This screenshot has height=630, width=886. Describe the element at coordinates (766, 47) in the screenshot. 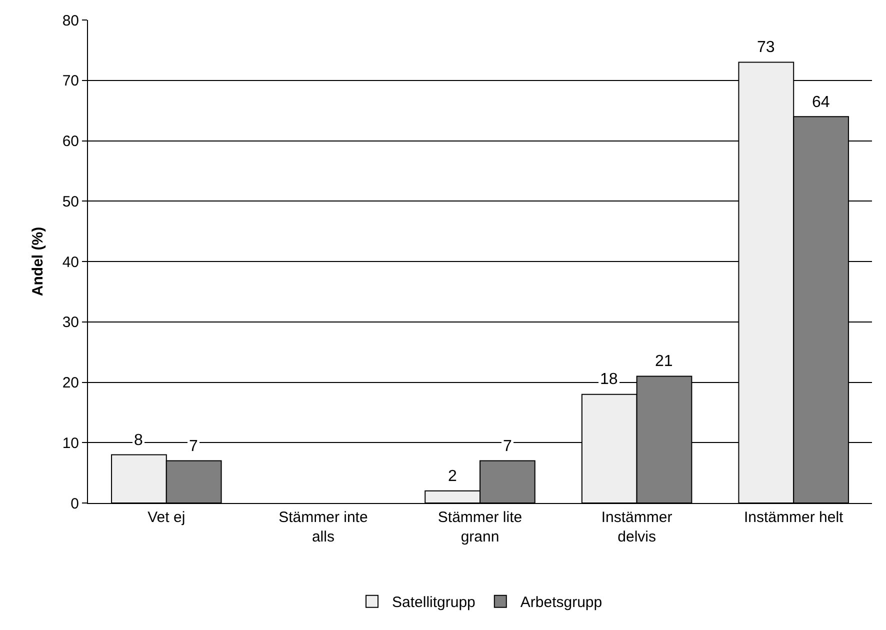

I see `data-label: 73` at that location.